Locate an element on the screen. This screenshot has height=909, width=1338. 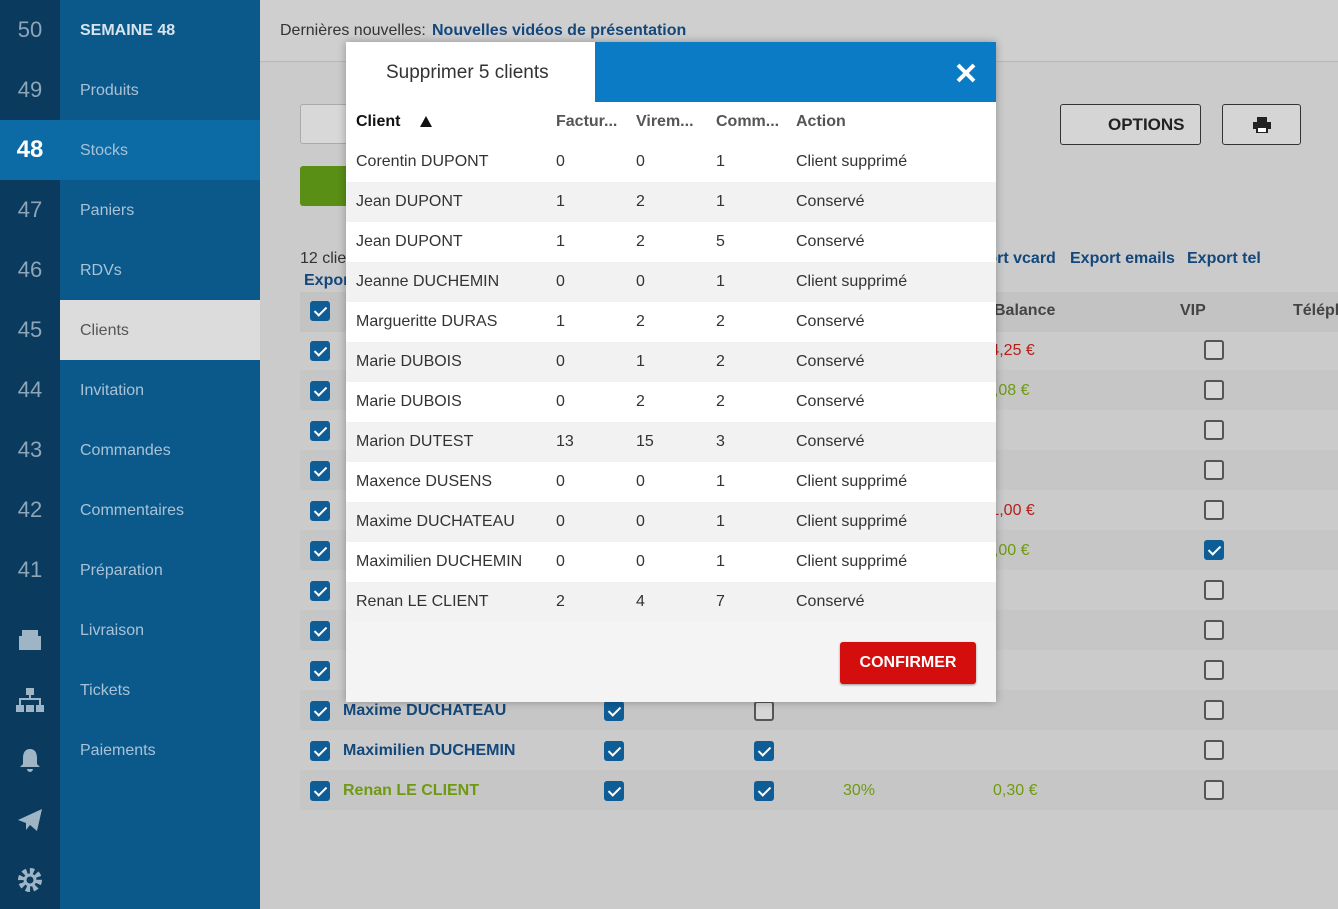
week-number: 42 is located at coordinates (30, 509).